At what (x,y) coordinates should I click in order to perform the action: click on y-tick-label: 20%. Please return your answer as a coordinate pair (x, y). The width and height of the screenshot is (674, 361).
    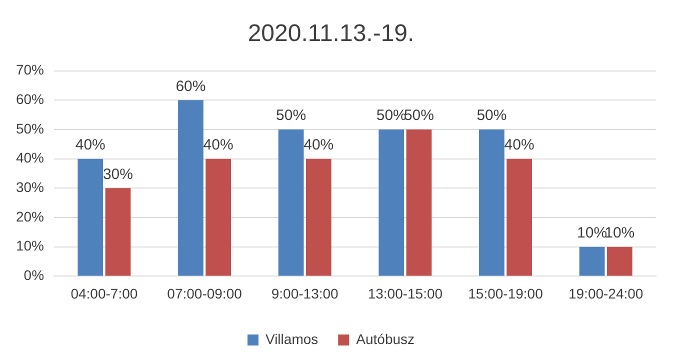
    Looking at the image, I should click on (30, 216).